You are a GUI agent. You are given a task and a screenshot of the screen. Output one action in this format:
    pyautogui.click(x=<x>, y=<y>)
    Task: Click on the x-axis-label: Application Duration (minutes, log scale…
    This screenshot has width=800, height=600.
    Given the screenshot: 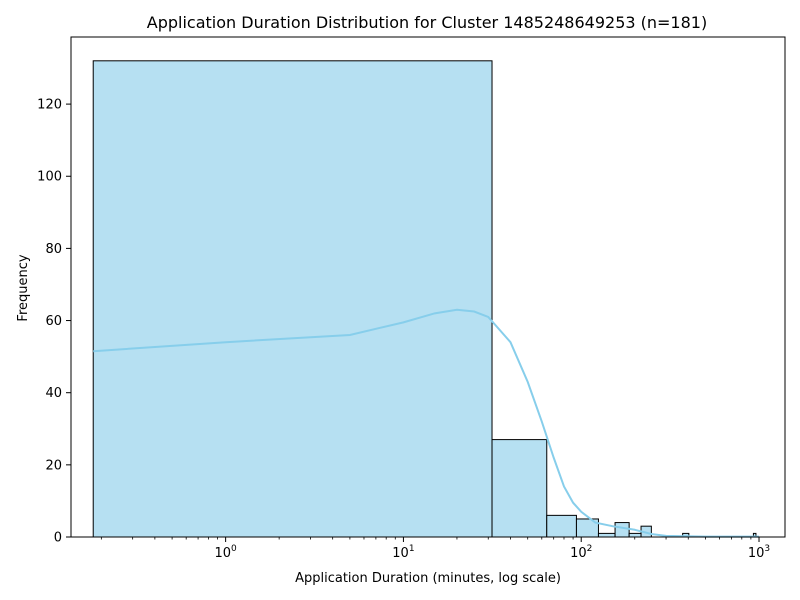 What is the action you would take?
    pyautogui.click(x=428, y=578)
    